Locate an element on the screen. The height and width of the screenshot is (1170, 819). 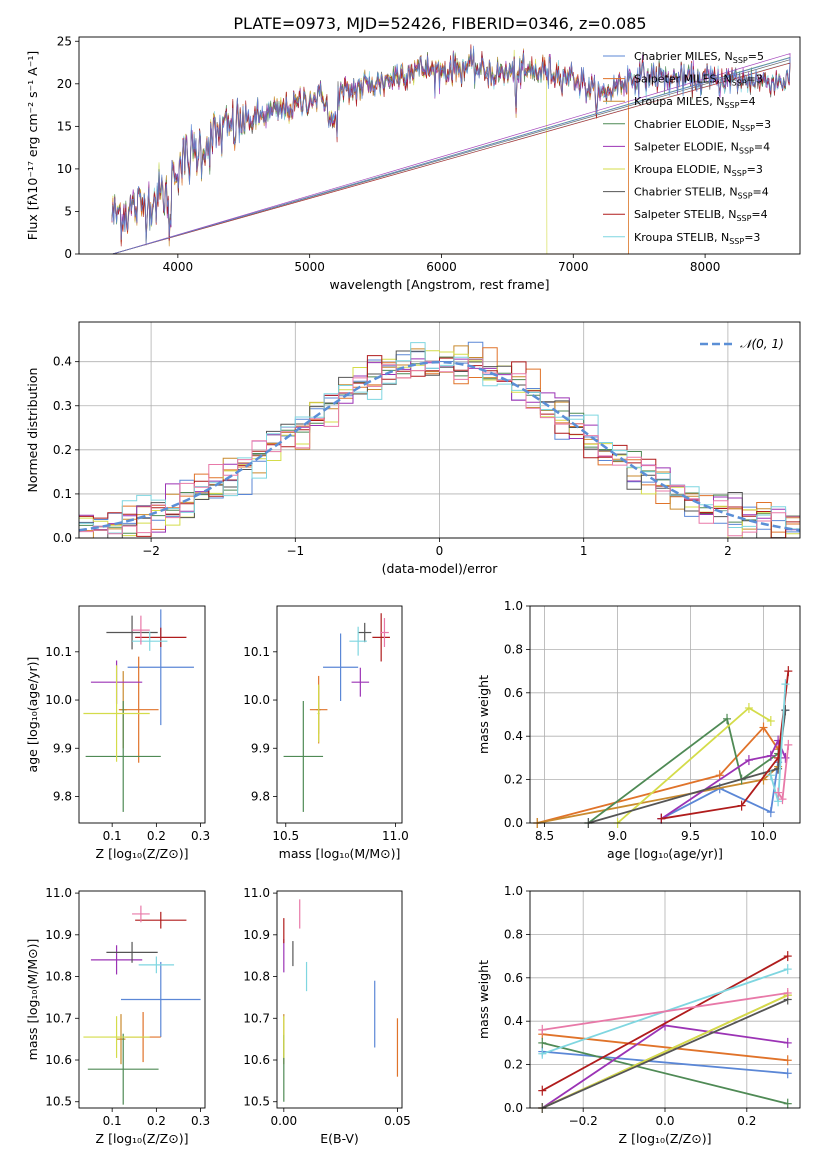
x-tick-label: 9.0 is located at coordinates (617, 836).